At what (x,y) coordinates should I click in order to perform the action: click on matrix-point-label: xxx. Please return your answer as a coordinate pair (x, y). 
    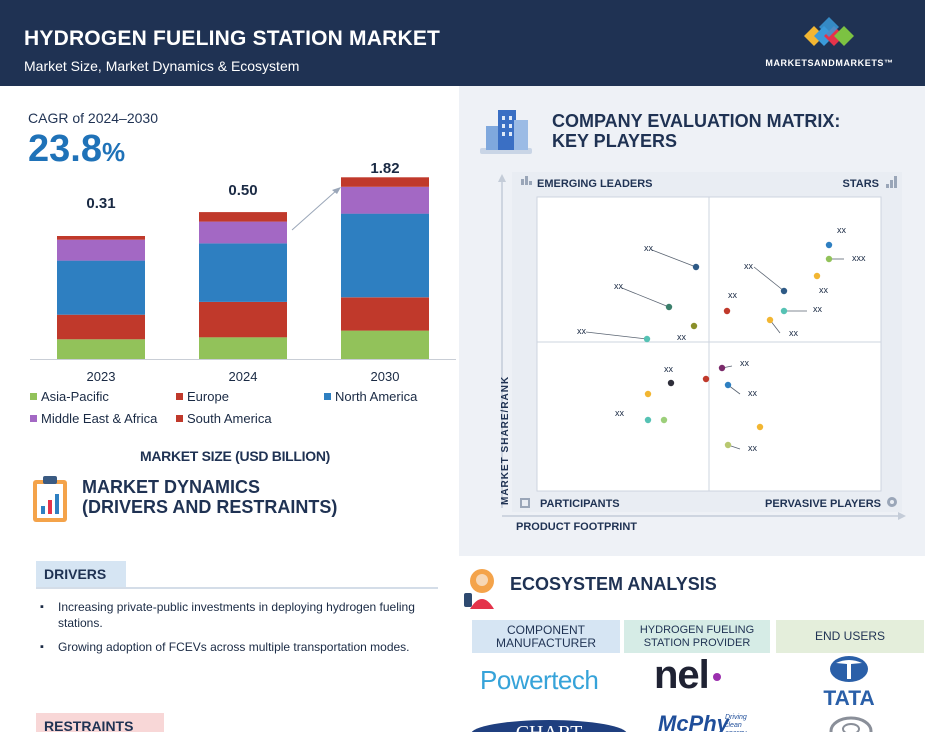
    Looking at the image, I should click on (859, 258).